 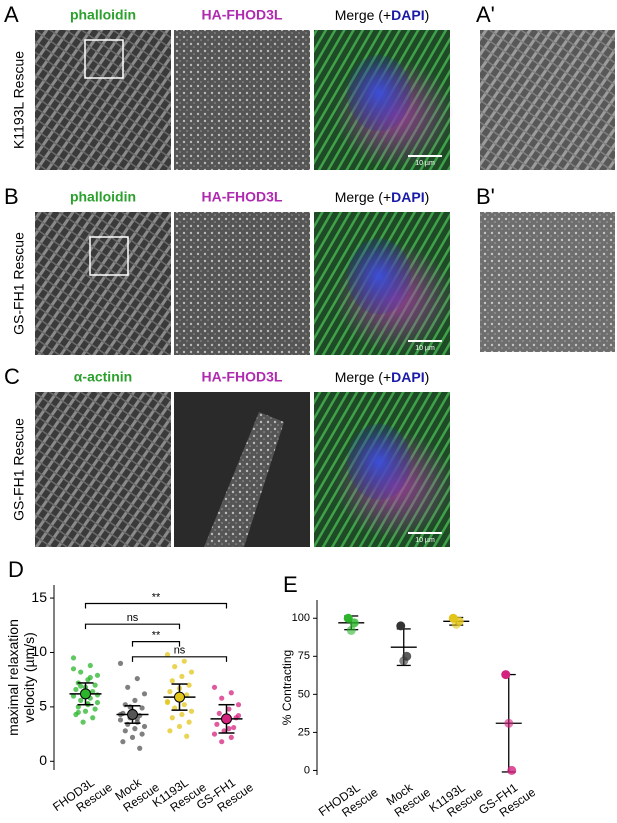 I want to click on y-axis-title-line: maximal relaxation, so click(x=13, y=677).